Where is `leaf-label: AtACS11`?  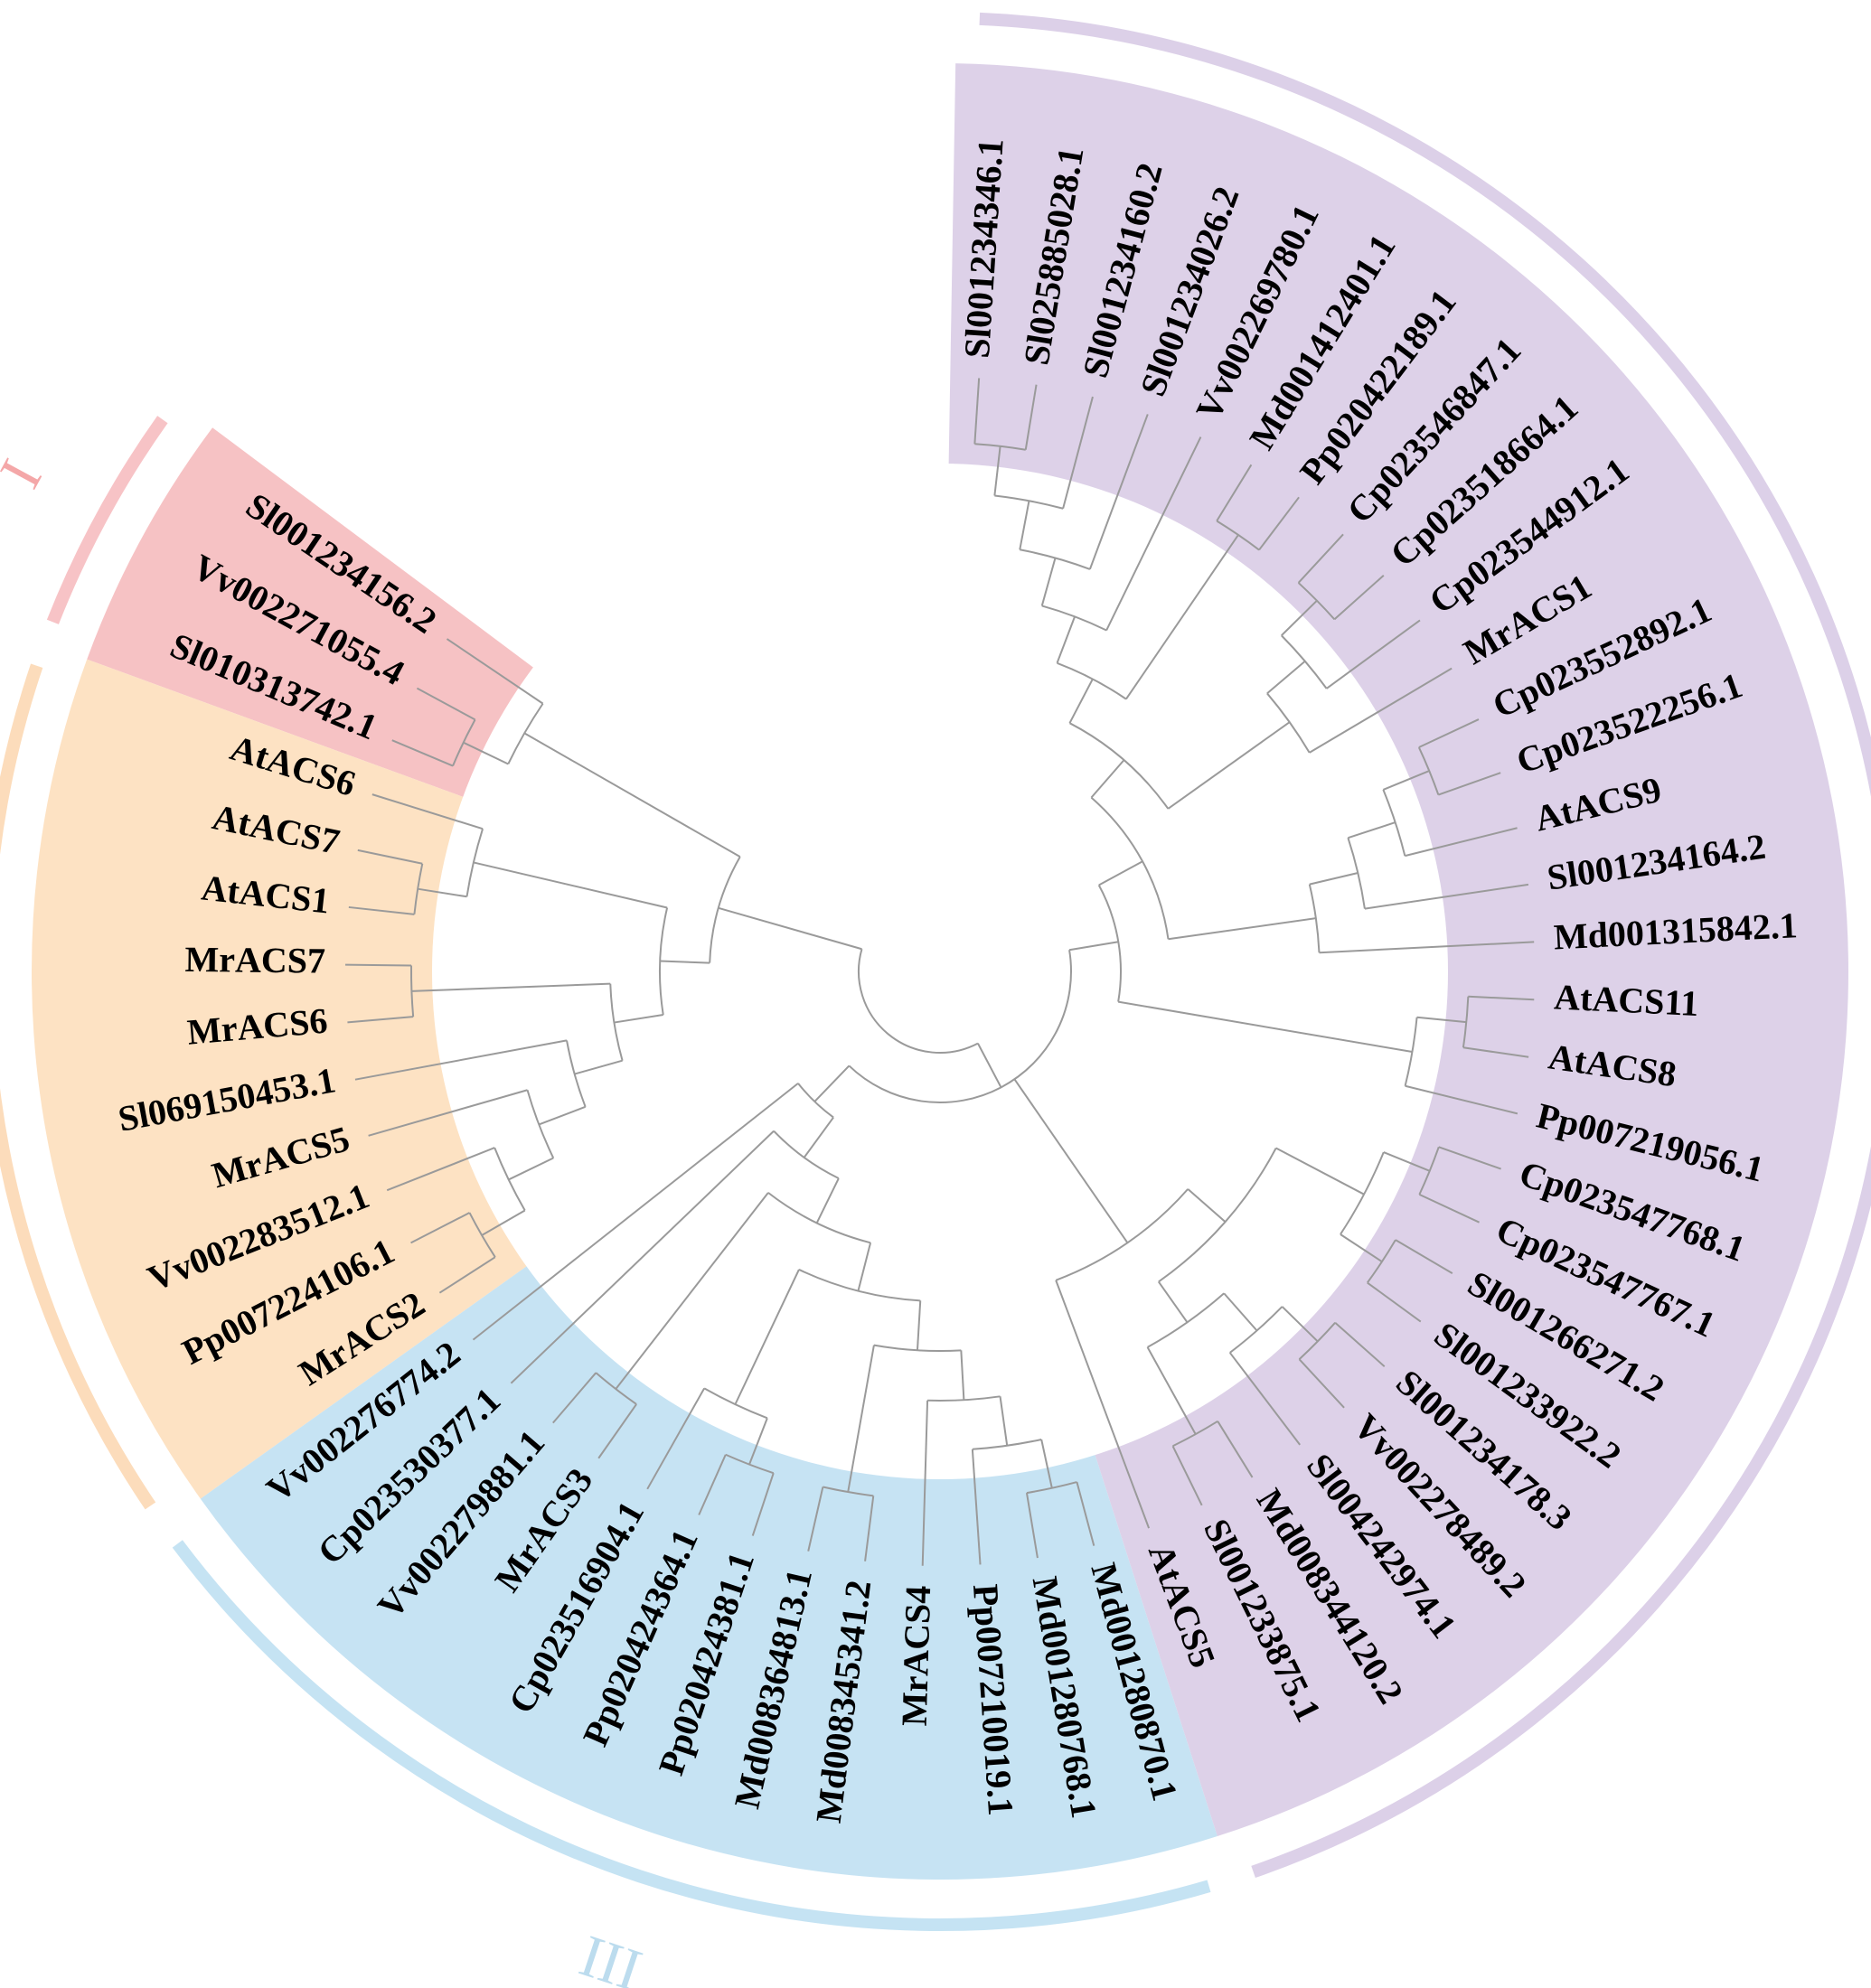
leaf-label: AtACS11 is located at coordinates (1626, 1000).